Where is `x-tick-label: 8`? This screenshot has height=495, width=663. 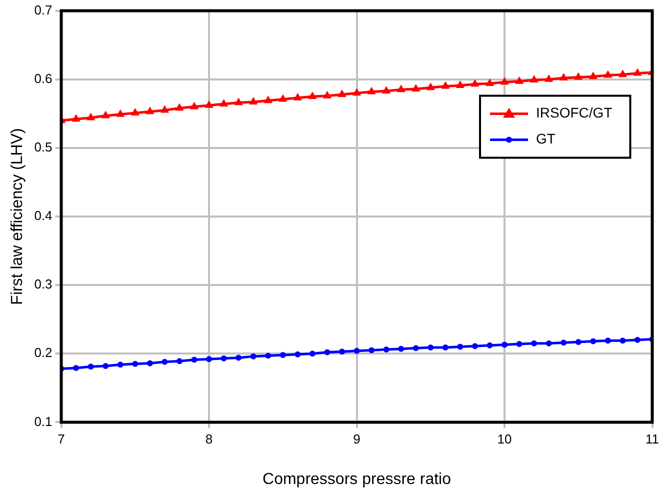
x-tick-label: 8 is located at coordinates (209, 439).